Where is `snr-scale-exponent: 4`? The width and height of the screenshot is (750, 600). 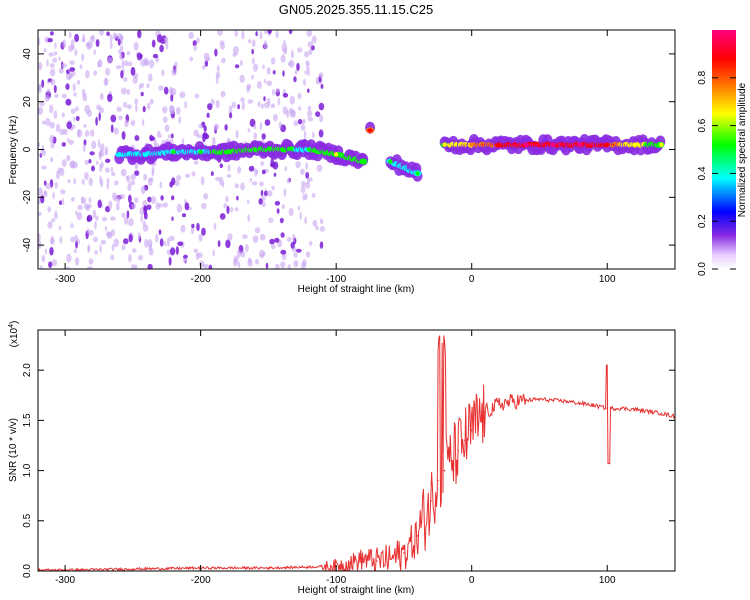
snr-scale-exponent: 4 is located at coordinates (11, 326).